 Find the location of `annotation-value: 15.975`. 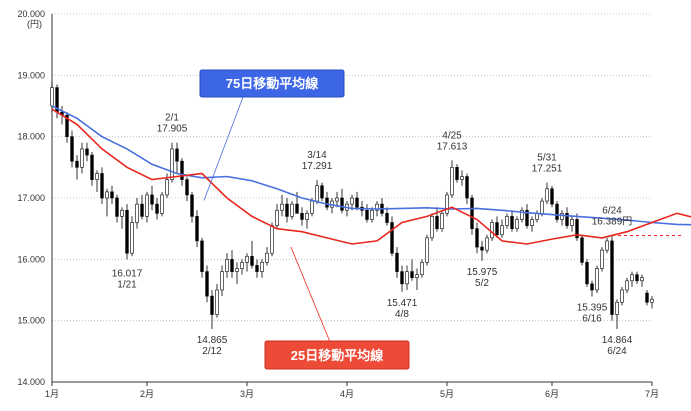

annotation-value: 15.975 is located at coordinates (482, 272).